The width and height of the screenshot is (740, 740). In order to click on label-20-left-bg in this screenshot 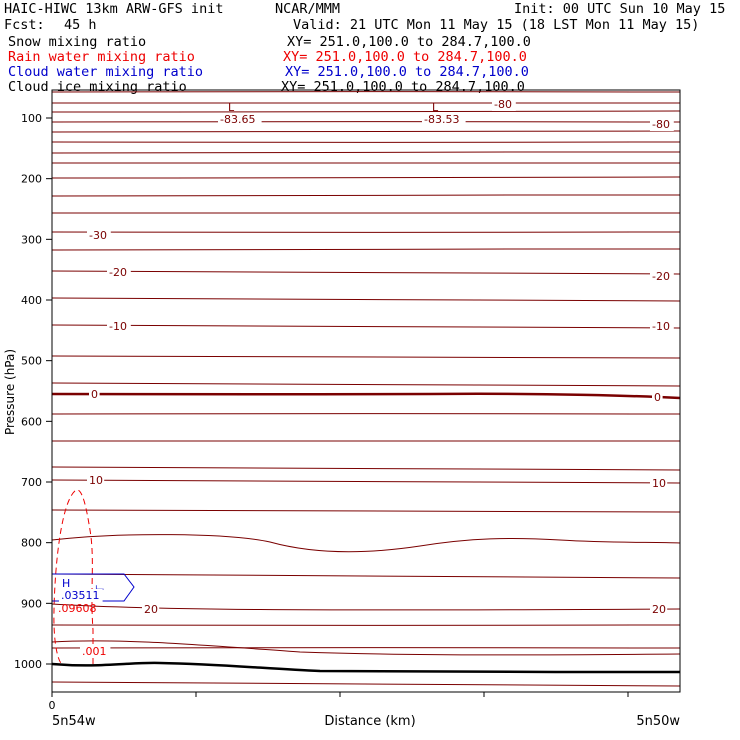, I will do `click(151, 609)`.